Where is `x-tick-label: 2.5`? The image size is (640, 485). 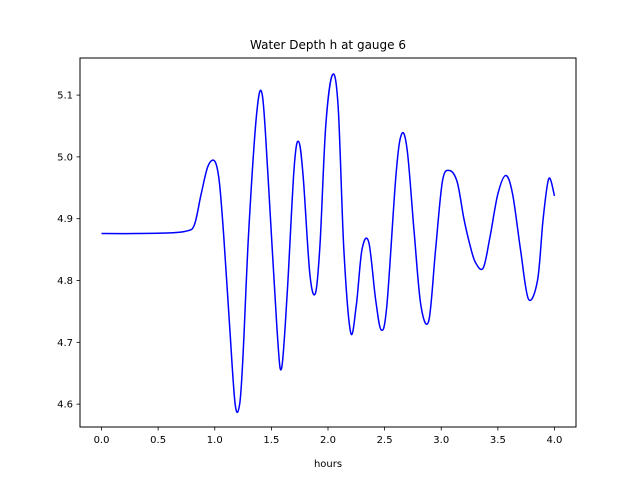
x-tick-label: 2.5 is located at coordinates (385, 440).